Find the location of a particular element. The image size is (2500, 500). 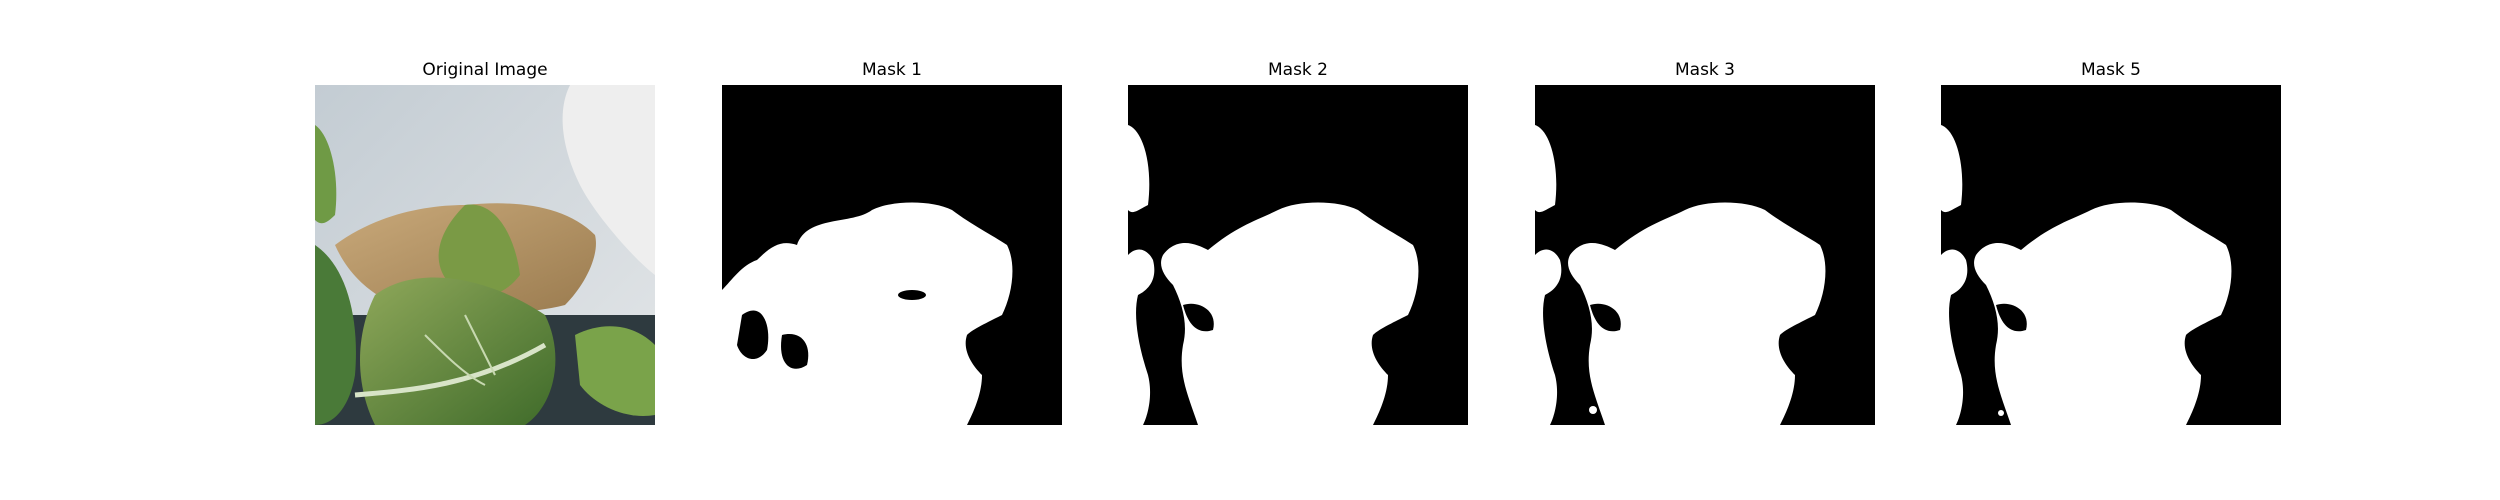

panel-title: Mask 1 is located at coordinates (891, 70).